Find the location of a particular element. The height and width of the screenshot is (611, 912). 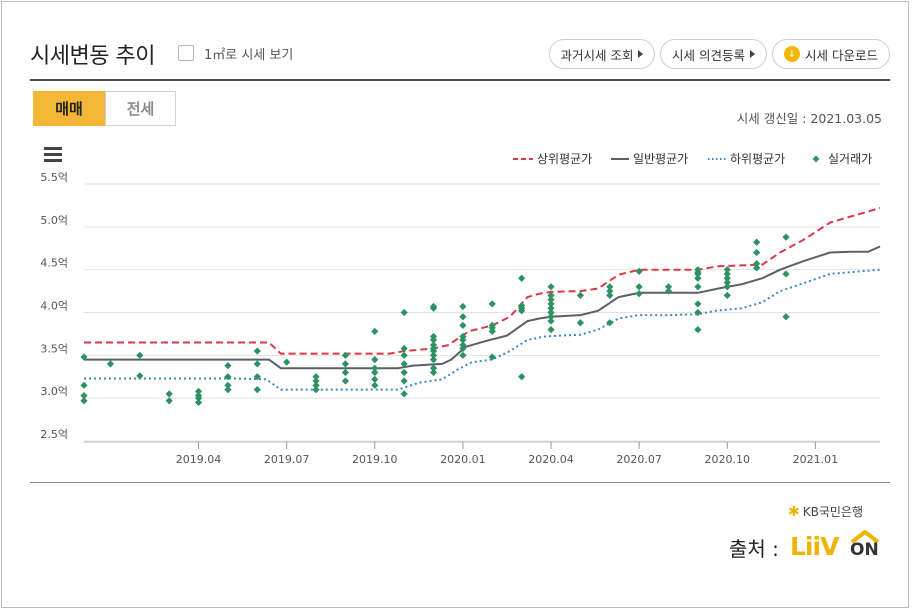

chart-menu-icon is located at coordinates (53, 154).